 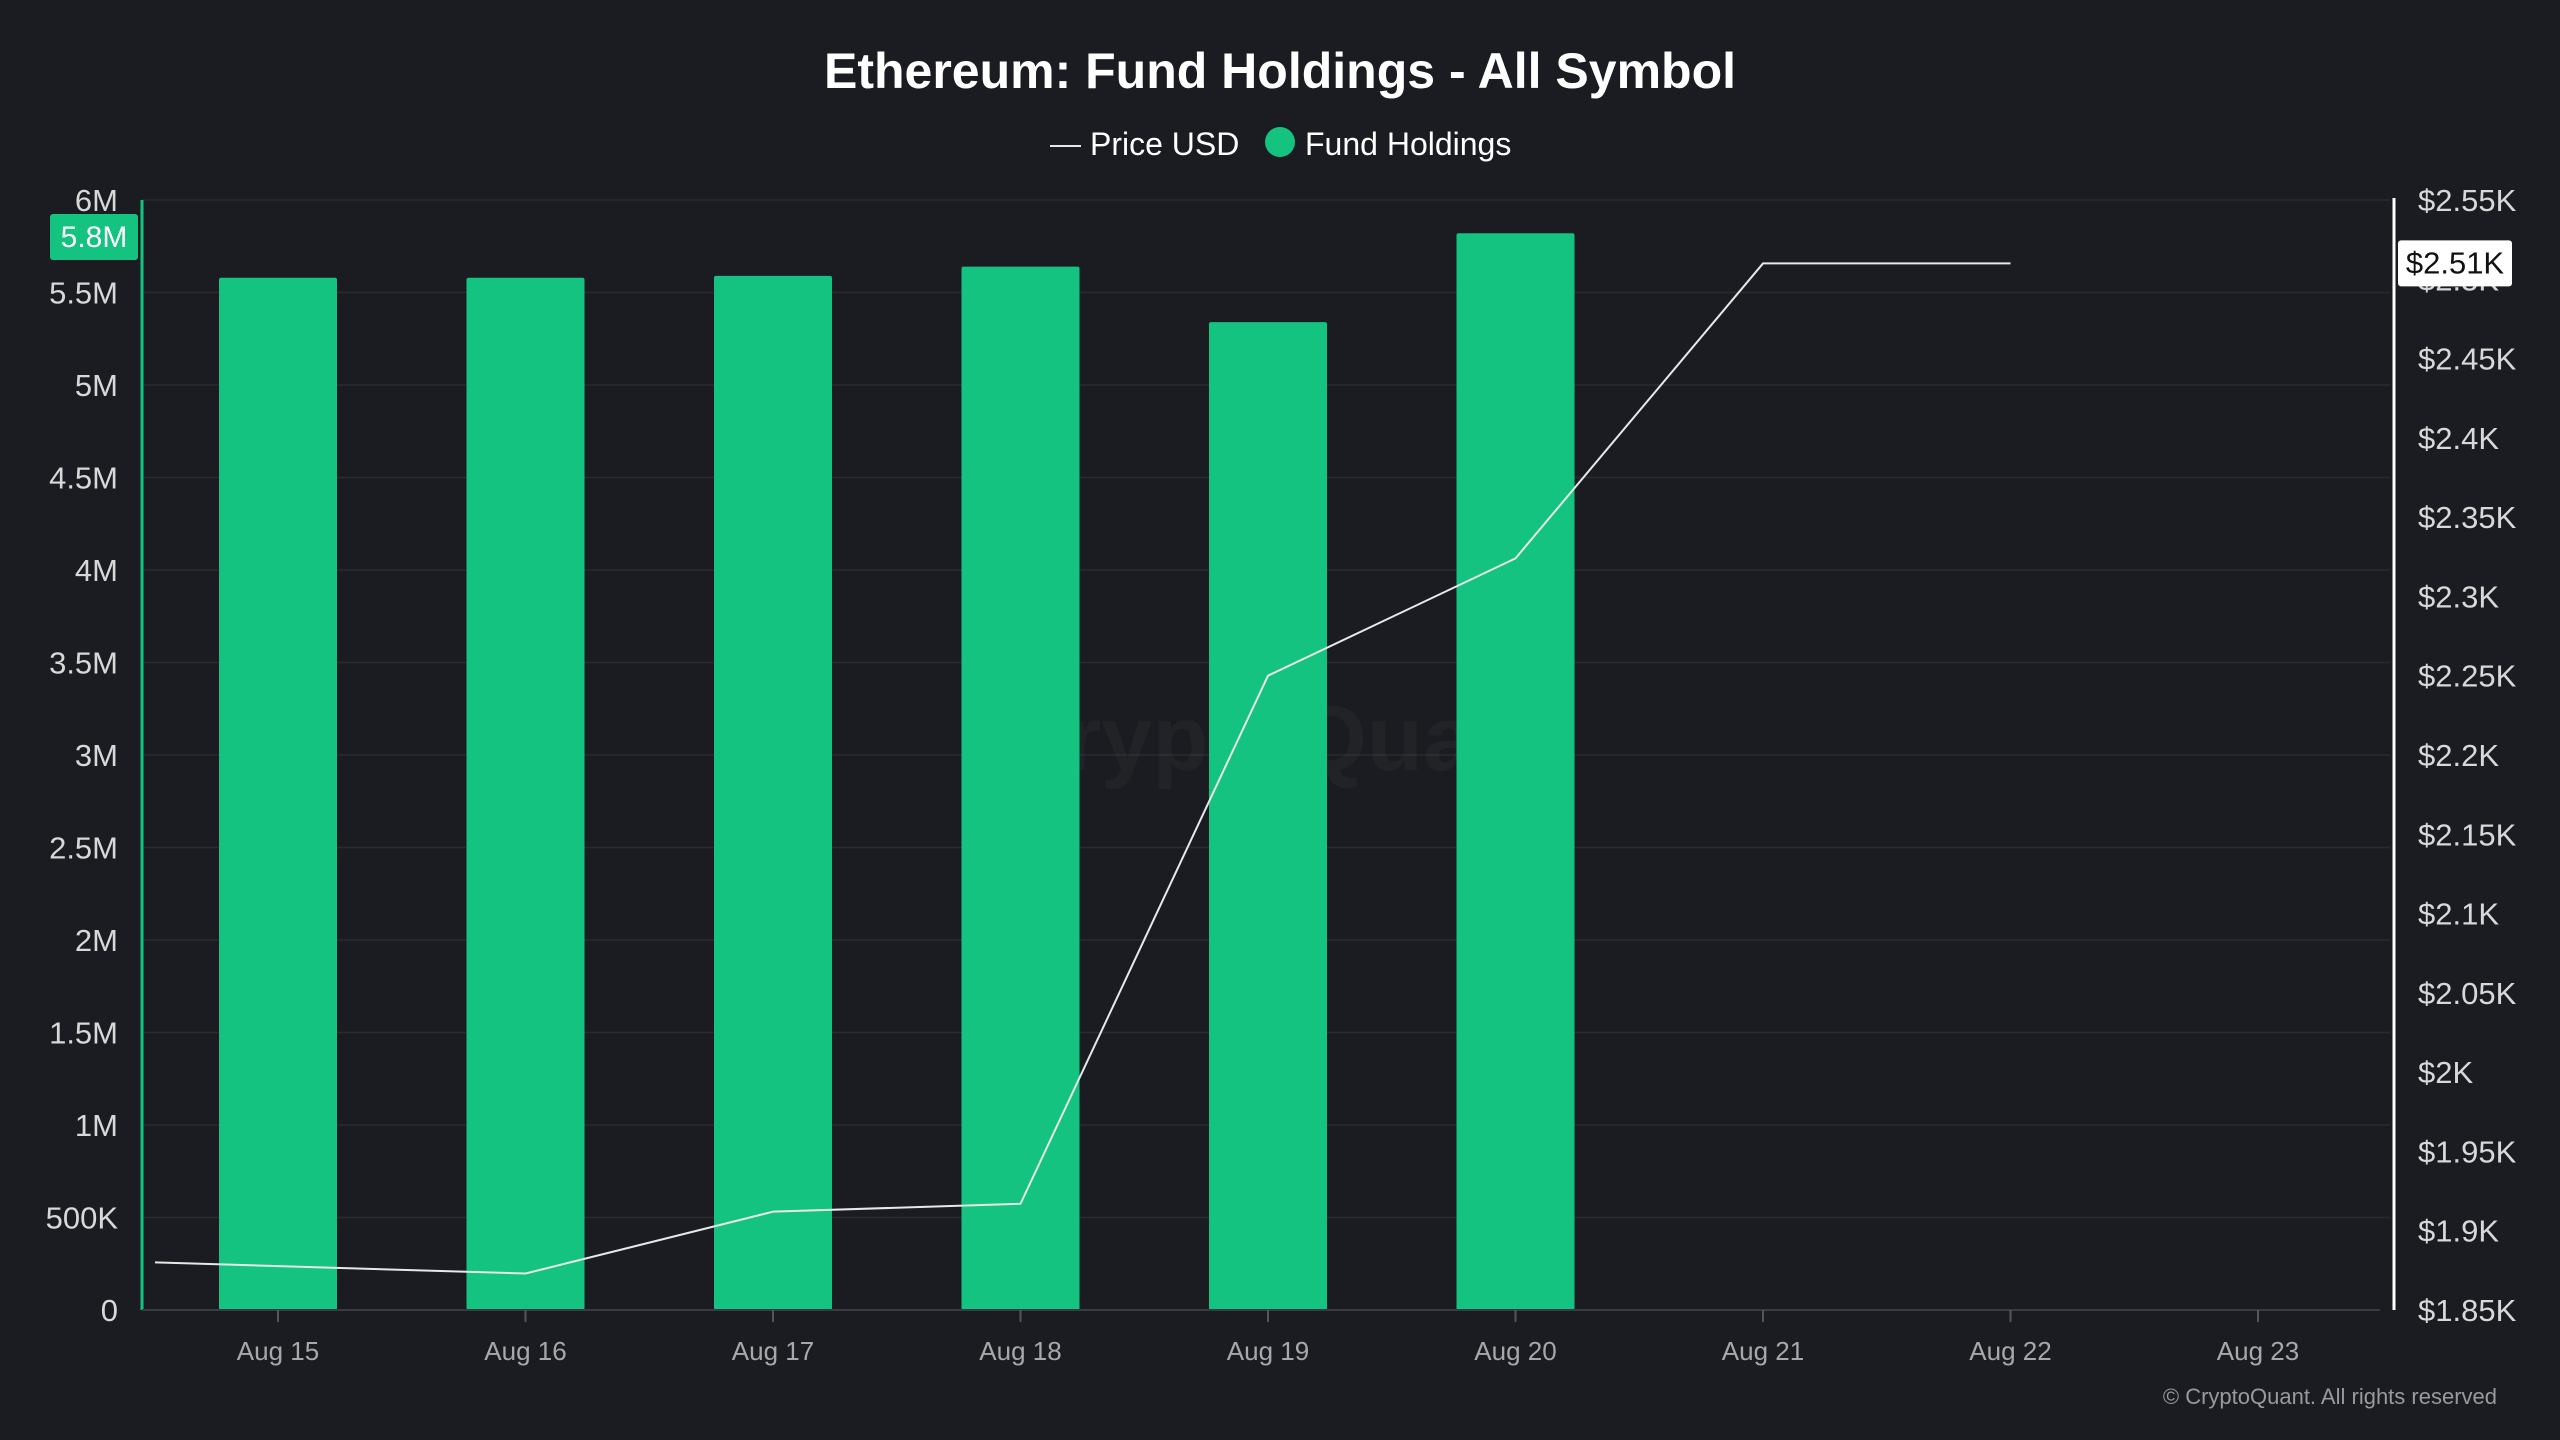 I want to click on right-tick-label: $1.95K, so click(x=2467, y=1151).